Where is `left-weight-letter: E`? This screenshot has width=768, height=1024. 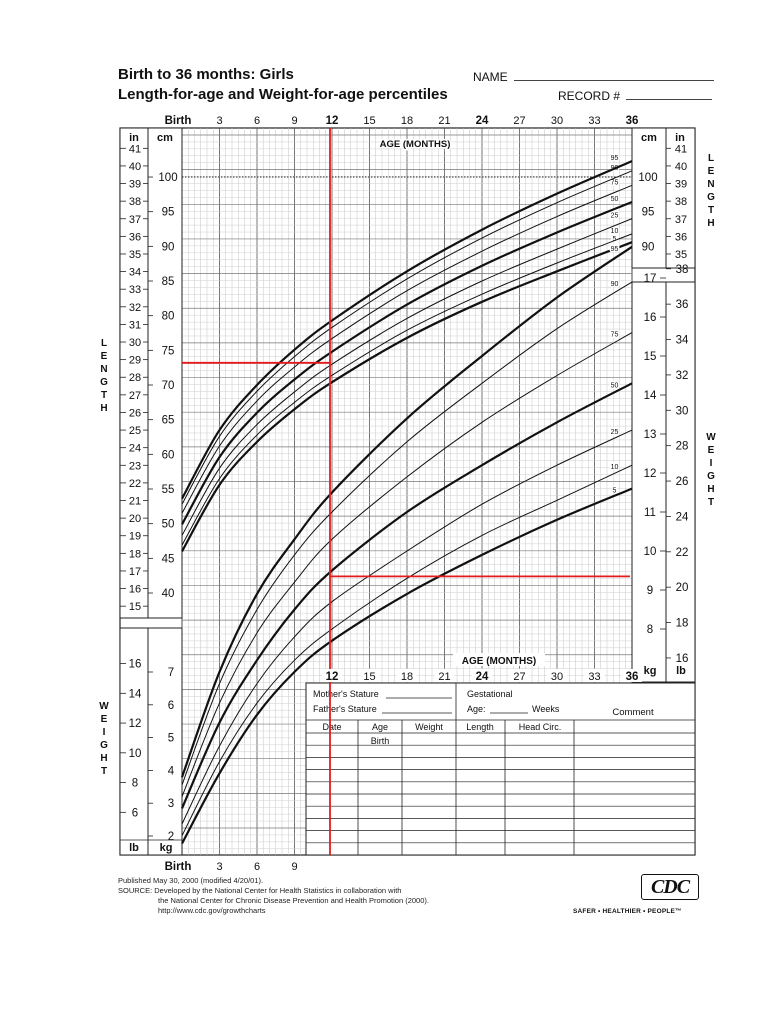
left-weight-letter: E is located at coordinates (104, 719).